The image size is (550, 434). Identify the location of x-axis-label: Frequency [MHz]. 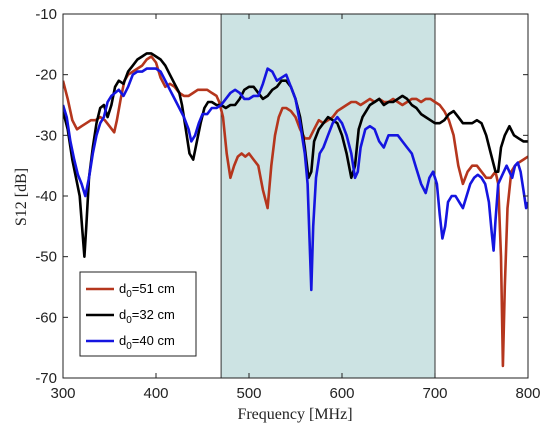
(294, 414).